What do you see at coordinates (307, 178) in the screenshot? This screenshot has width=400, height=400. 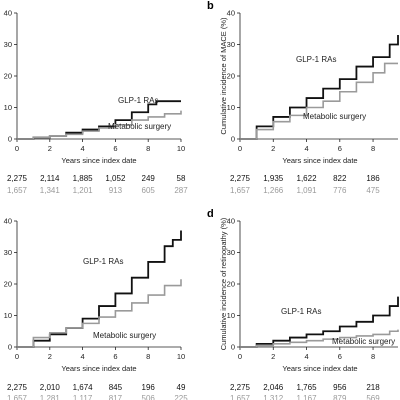 I see `risk-glp1-value: 1,622` at bounding box center [307, 178].